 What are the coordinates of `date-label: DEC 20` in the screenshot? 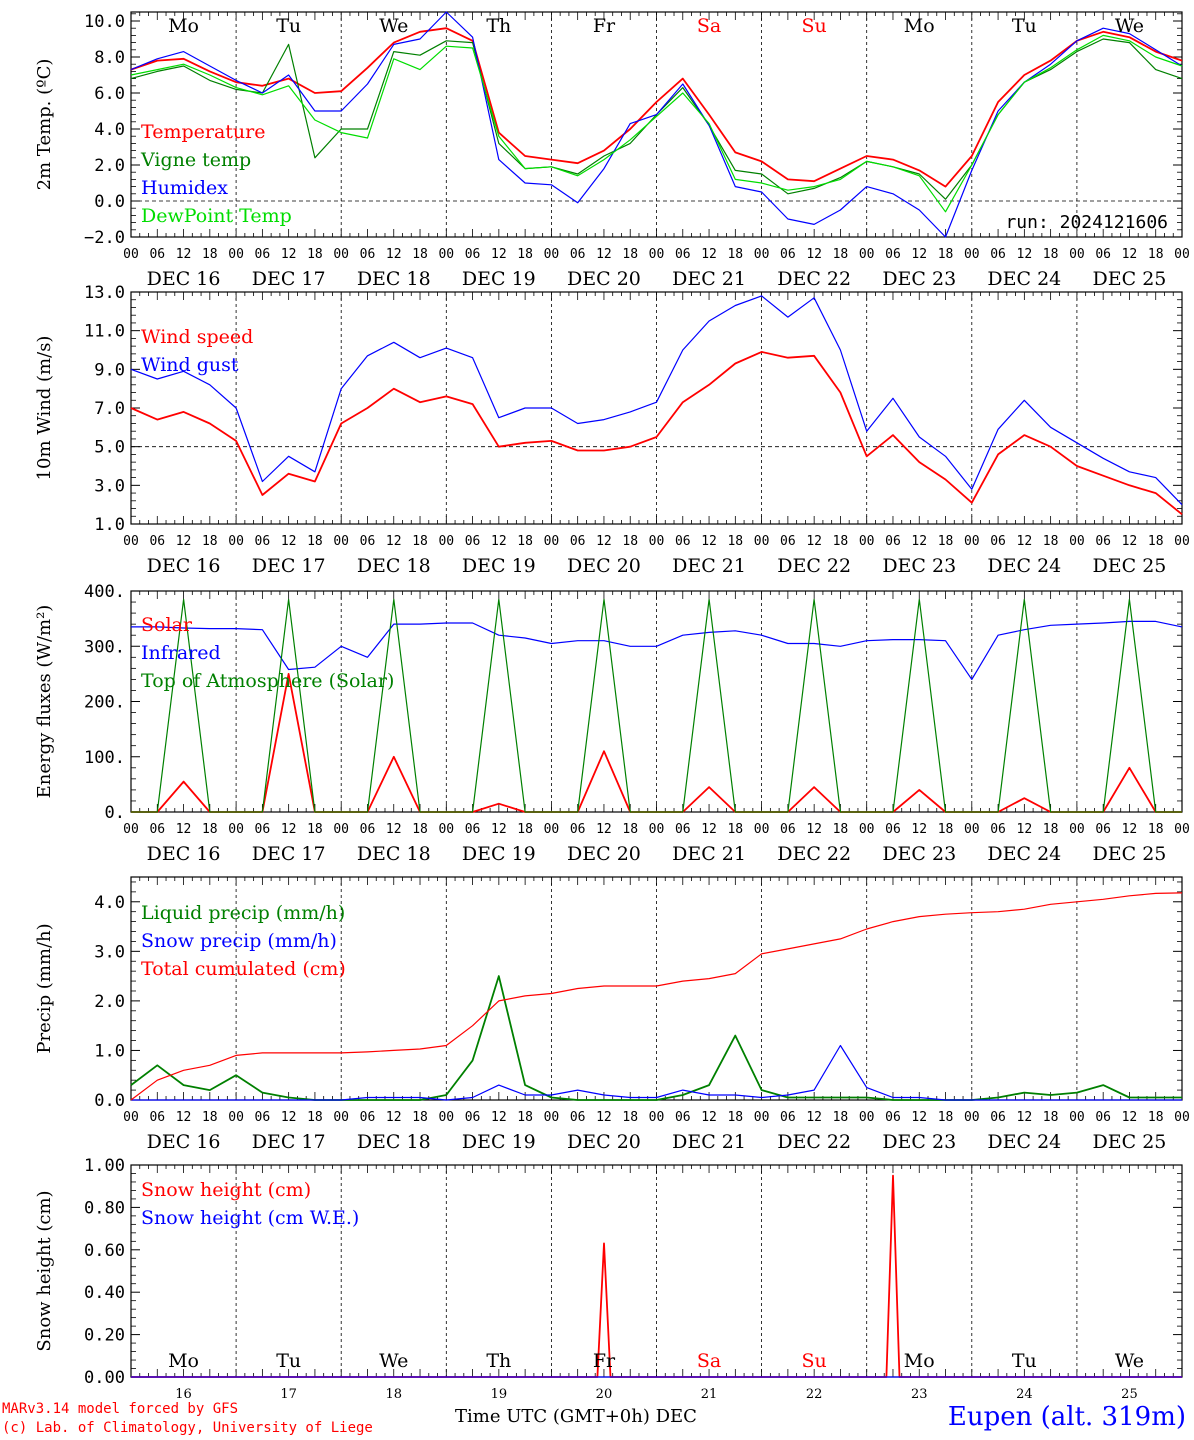 It's located at (604, 566).